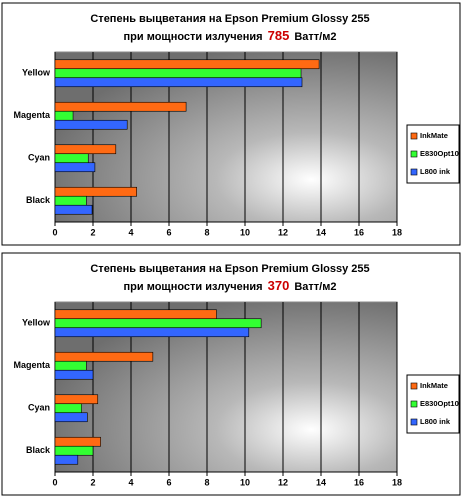 The image size is (463, 500). What do you see at coordinates (279, 285) in the screenshot?
I see `subtitle-value: 370` at bounding box center [279, 285].